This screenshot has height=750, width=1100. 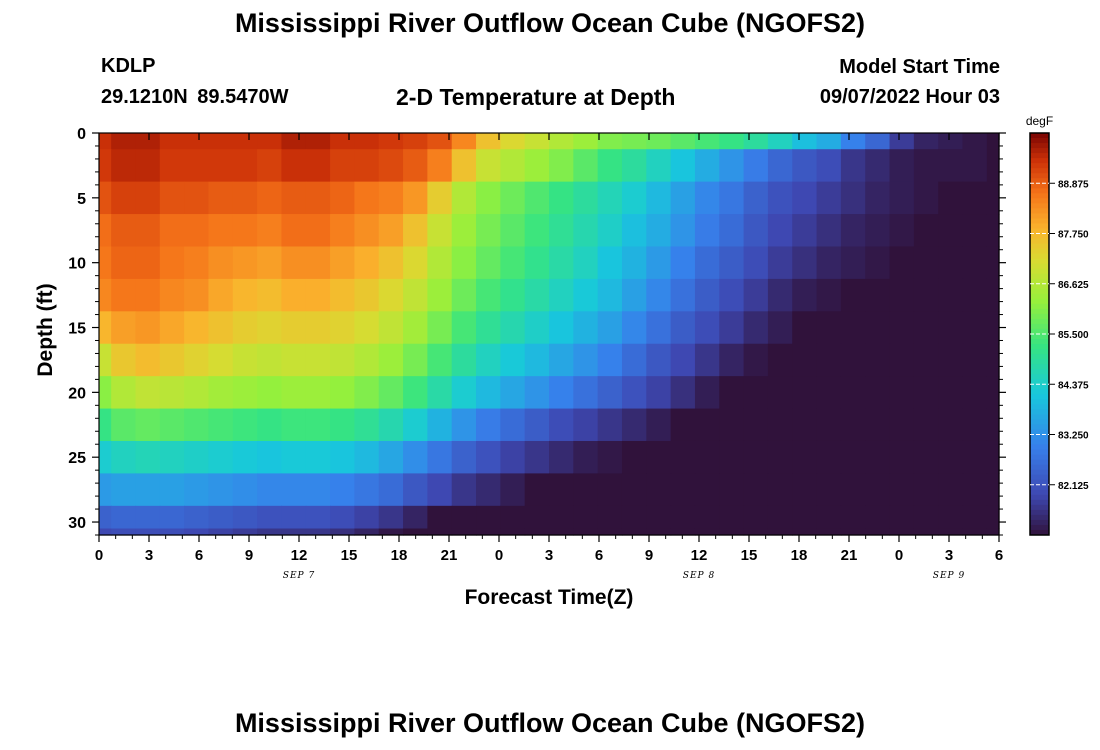 What do you see at coordinates (45, 329) in the screenshot?
I see `y-axis-title: Depth (ft)` at bounding box center [45, 329].